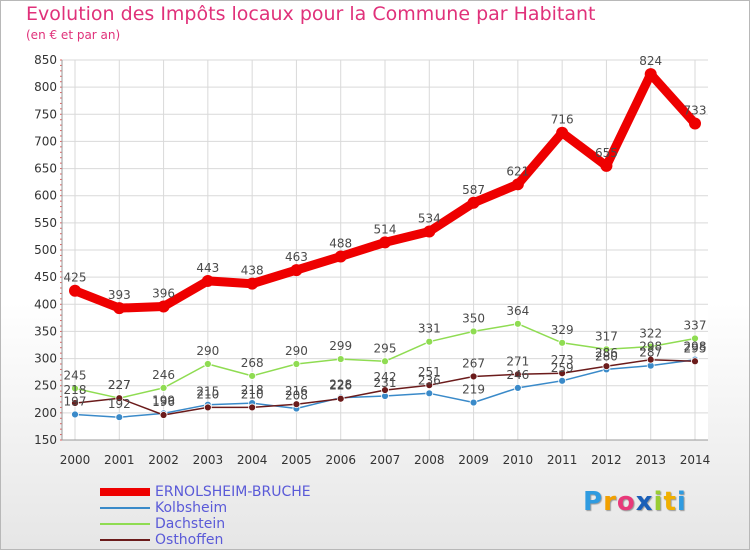  What do you see at coordinates (650, 334) in the screenshot?
I see `data-label: 322` at bounding box center [650, 334].